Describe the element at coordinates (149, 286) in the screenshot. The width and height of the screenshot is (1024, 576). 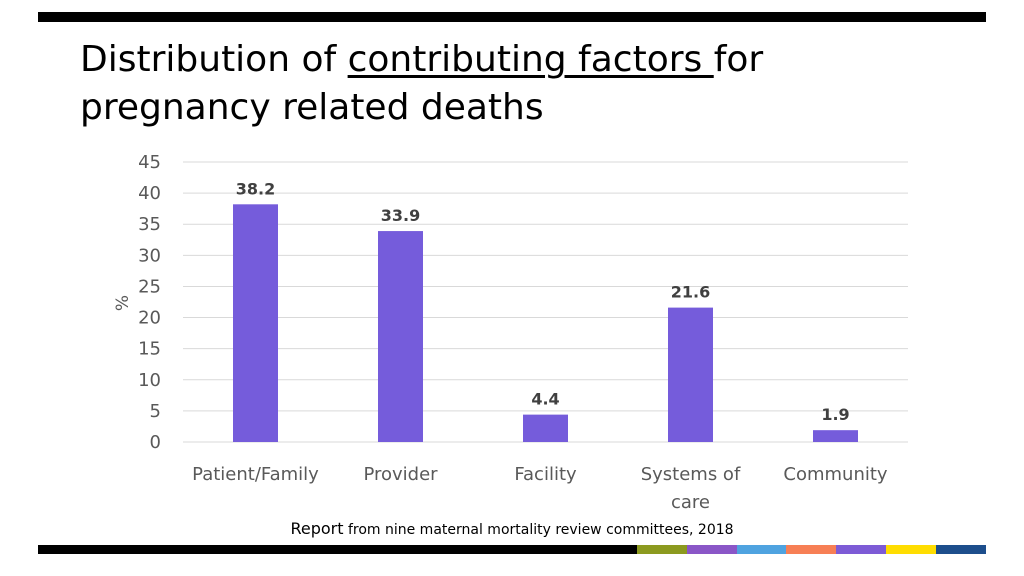
I see `y-tick-label: 25` at that location.